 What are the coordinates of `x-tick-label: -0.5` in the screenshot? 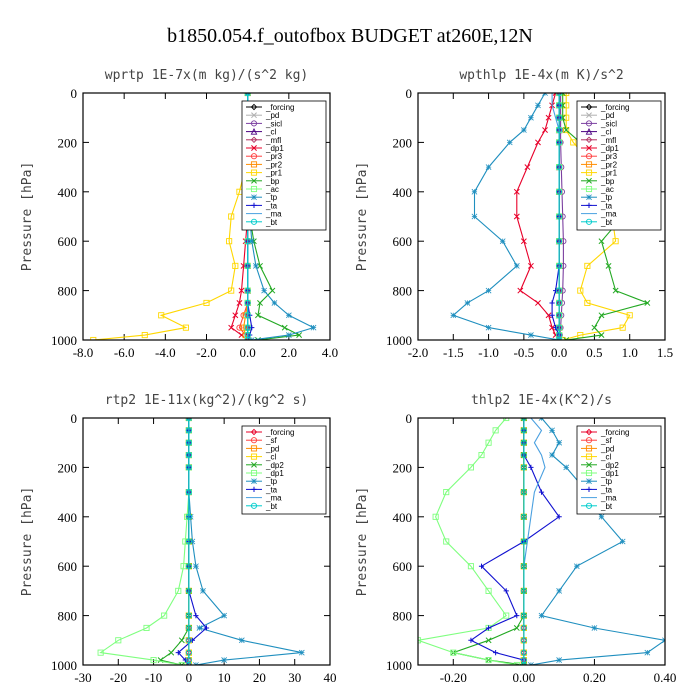 It's located at (524, 352).